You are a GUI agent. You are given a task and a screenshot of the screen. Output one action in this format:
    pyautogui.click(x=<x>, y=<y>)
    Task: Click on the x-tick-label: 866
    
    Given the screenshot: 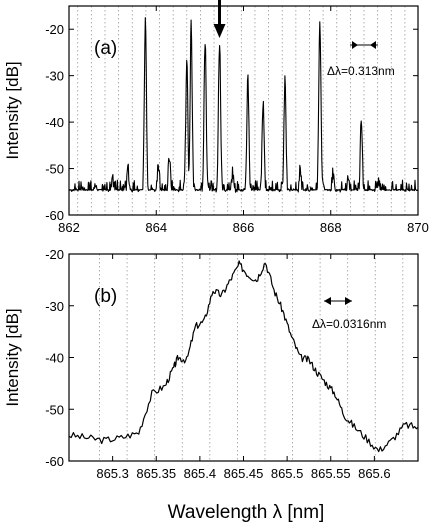 What is the action you would take?
    pyautogui.click(x=244, y=227)
    